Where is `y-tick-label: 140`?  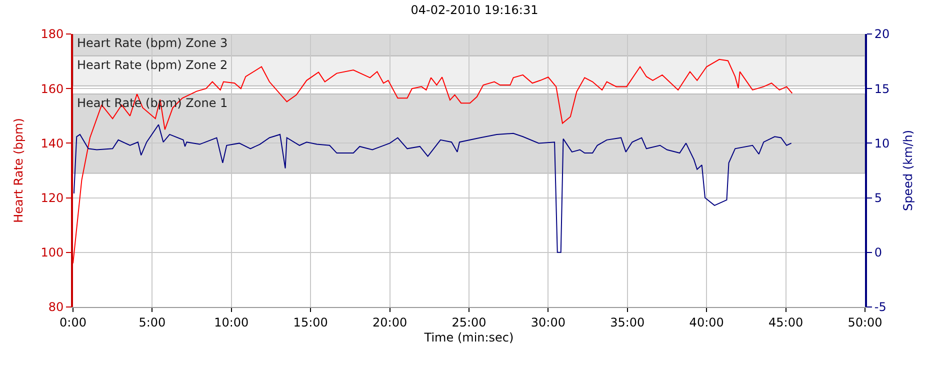 y-tick-label: 140 is located at coordinates (52, 143).